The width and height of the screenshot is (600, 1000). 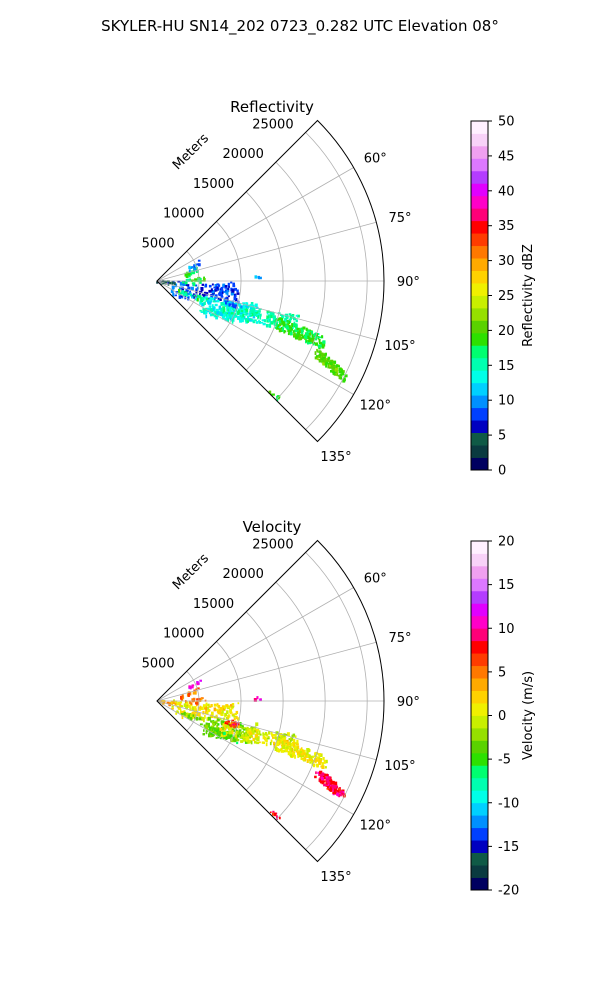 What do you see at coordinates (243, 154) in the screenshot?
I see `radial-tick-label: 20000` at bounding box center [243, 154].